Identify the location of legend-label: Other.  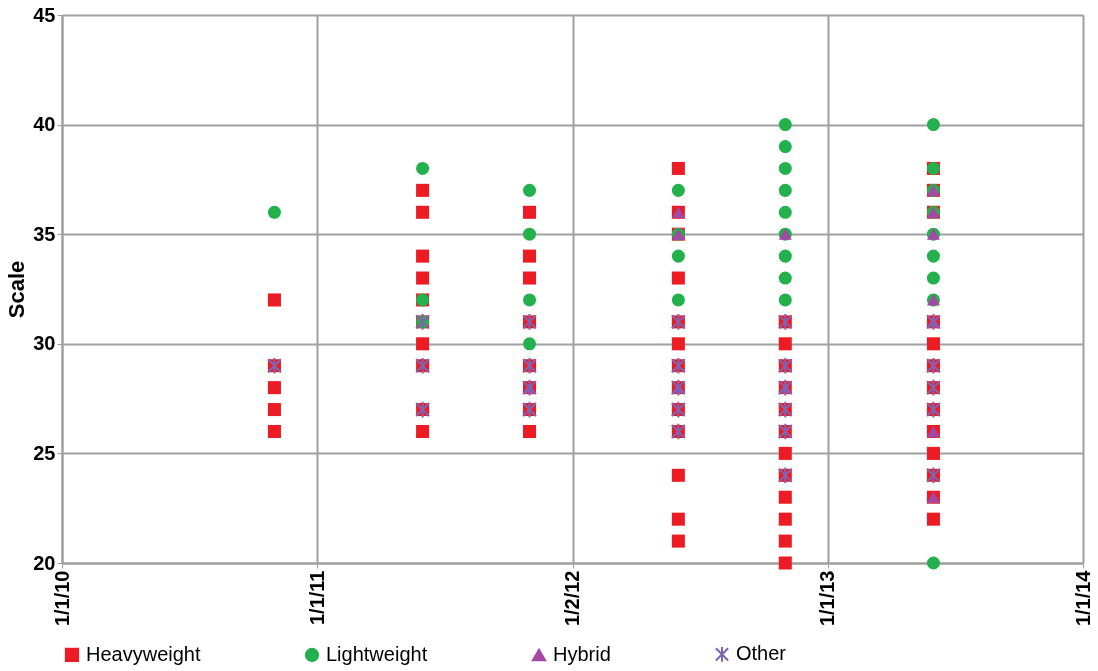
(761, 653).